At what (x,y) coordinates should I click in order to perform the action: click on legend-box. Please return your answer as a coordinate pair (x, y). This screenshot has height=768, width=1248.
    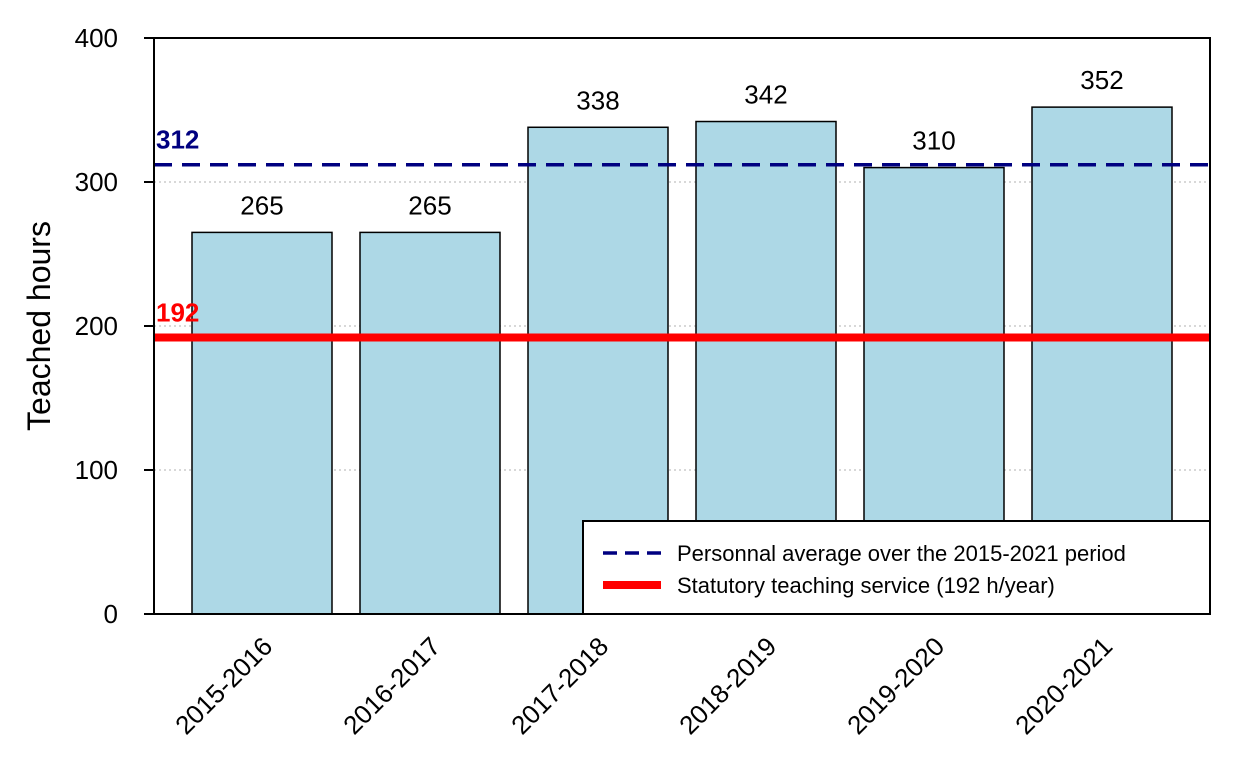
    Looking at the image, I should click on (896, 567).